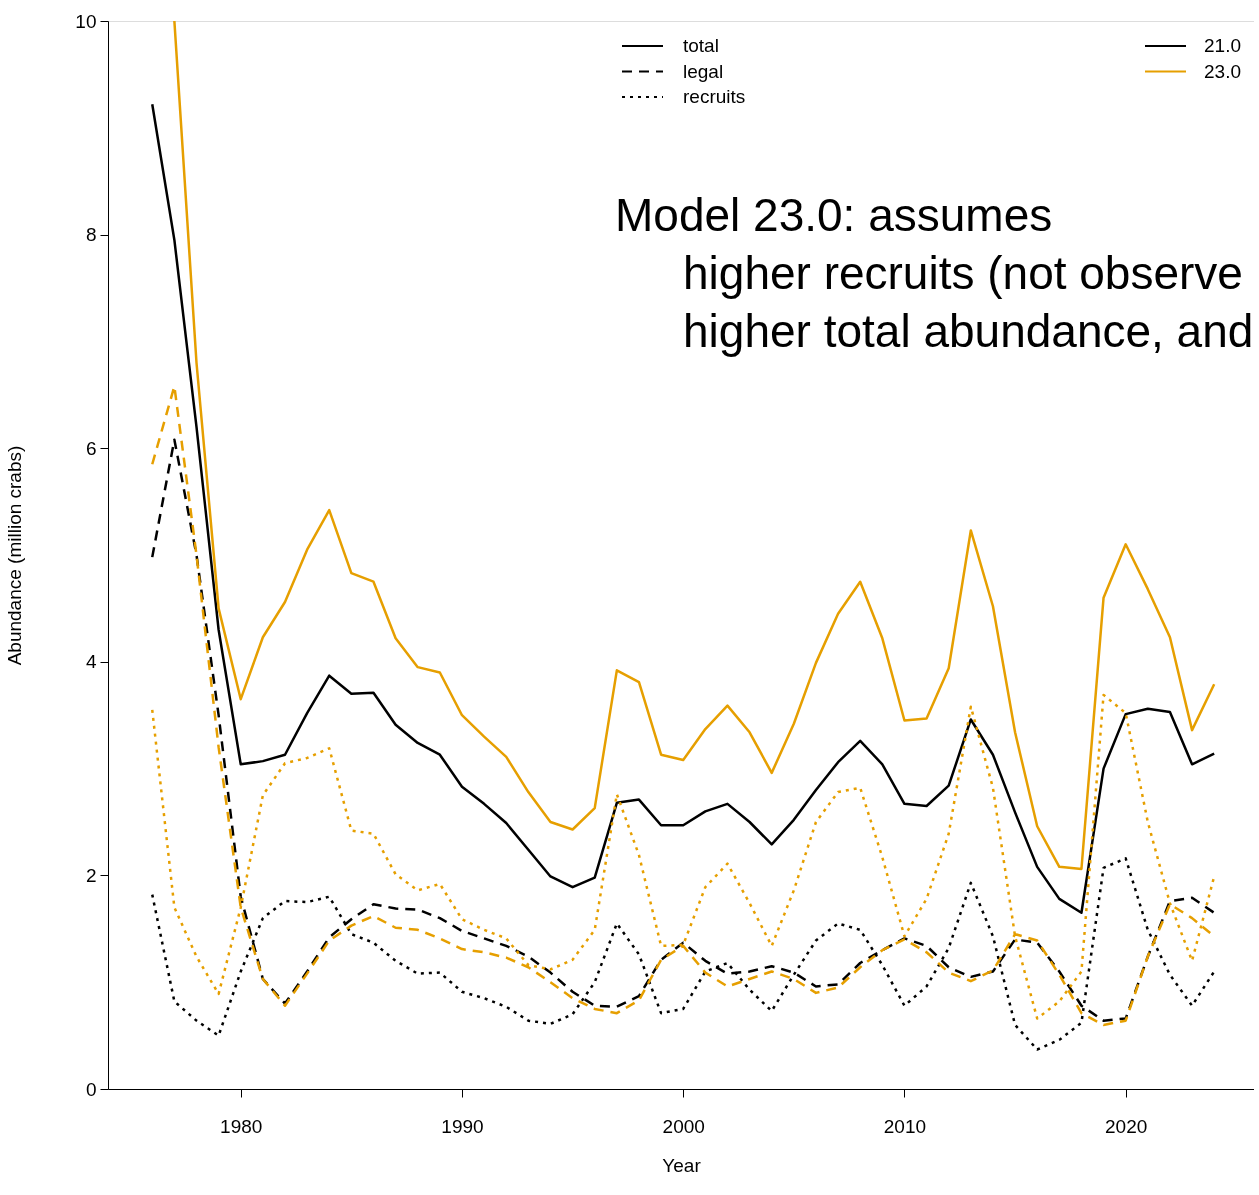  What do you see at coordinates (968, 331) in the screenshot?
I see `annotation: higher total abundance, and` at bounding box center [968, 331].